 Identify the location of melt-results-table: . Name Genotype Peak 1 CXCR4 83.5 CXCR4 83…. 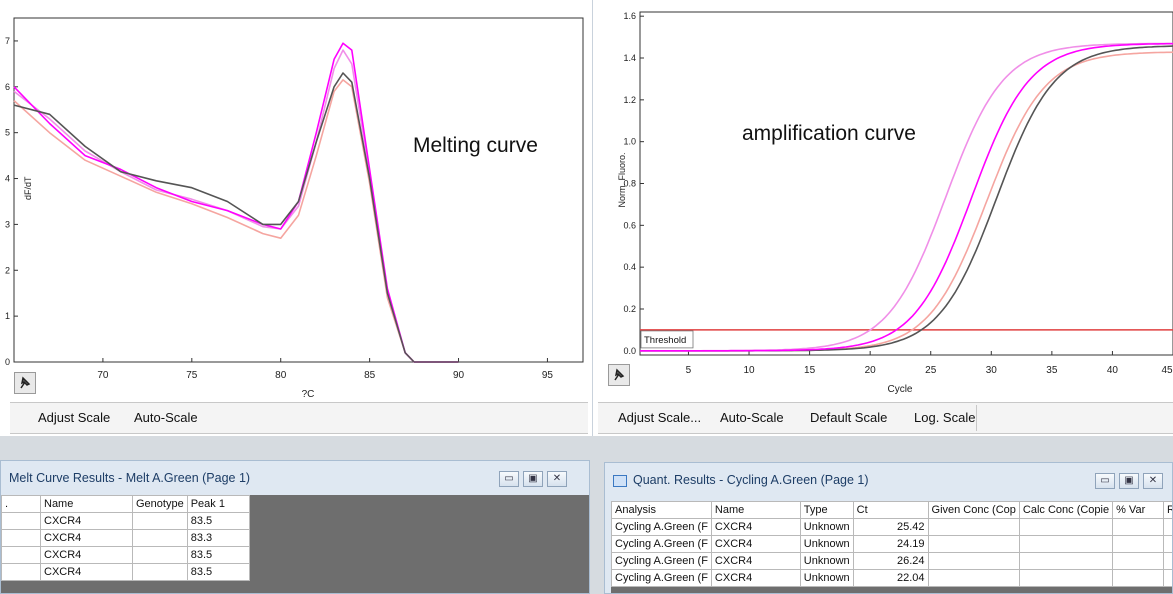
(125, 538).